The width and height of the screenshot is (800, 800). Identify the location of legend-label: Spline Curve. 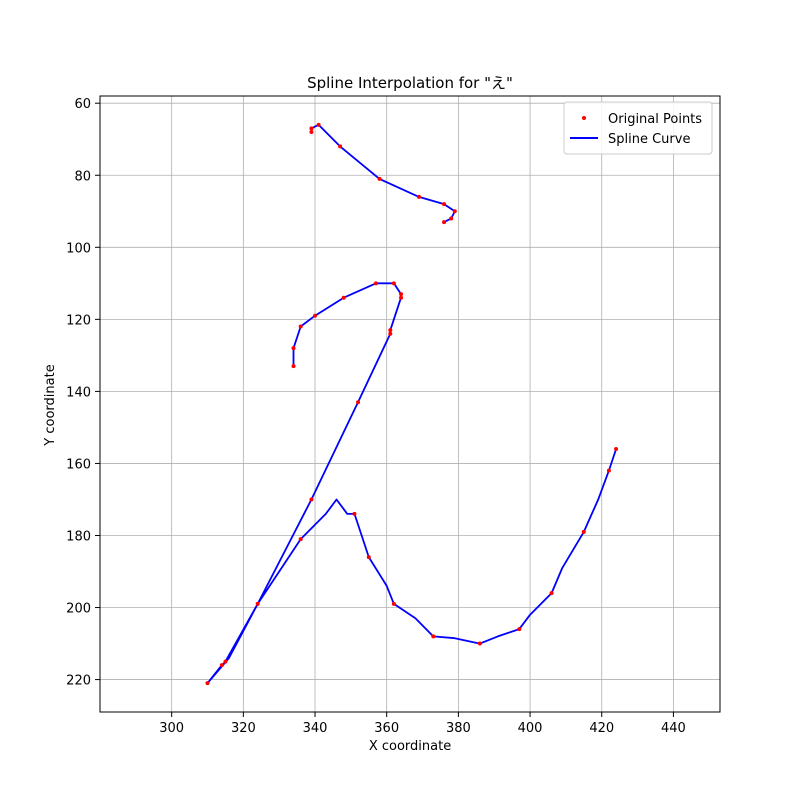
(649, 139).